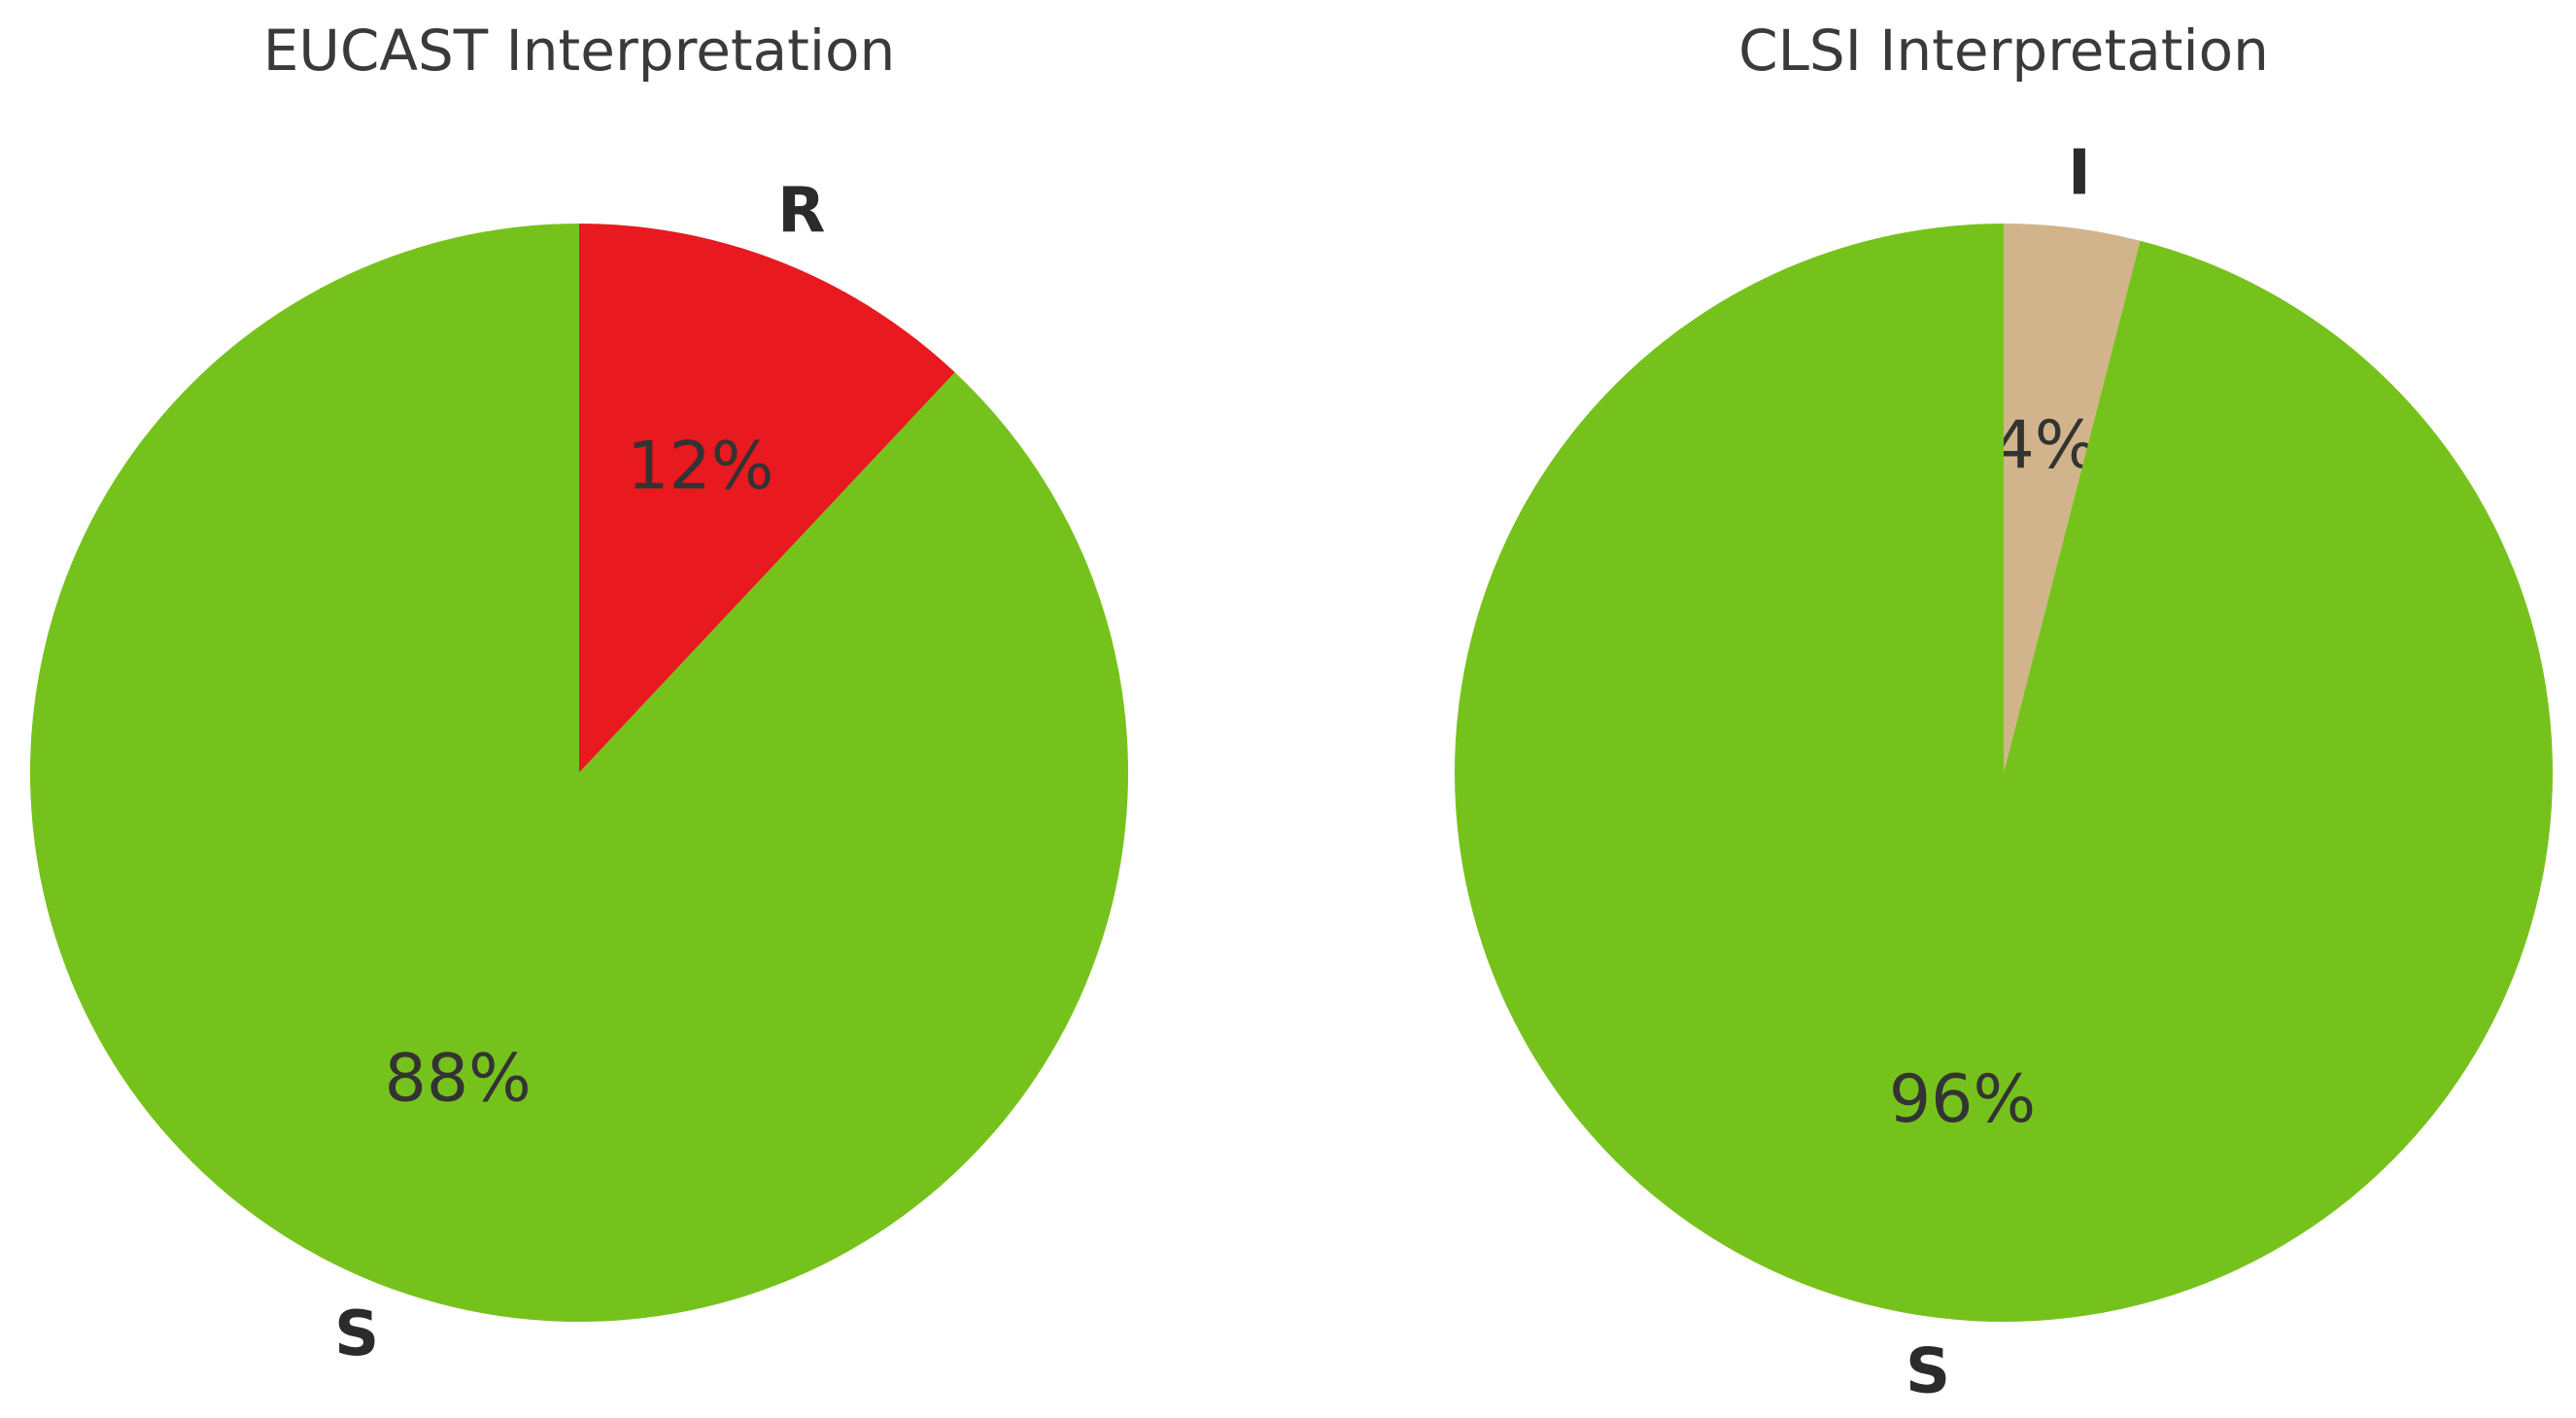 The width and height of the screenshot is (2576, 1418). I want to click on chart-title-clsi: CLSI Interpretation, so click(2003, 51).